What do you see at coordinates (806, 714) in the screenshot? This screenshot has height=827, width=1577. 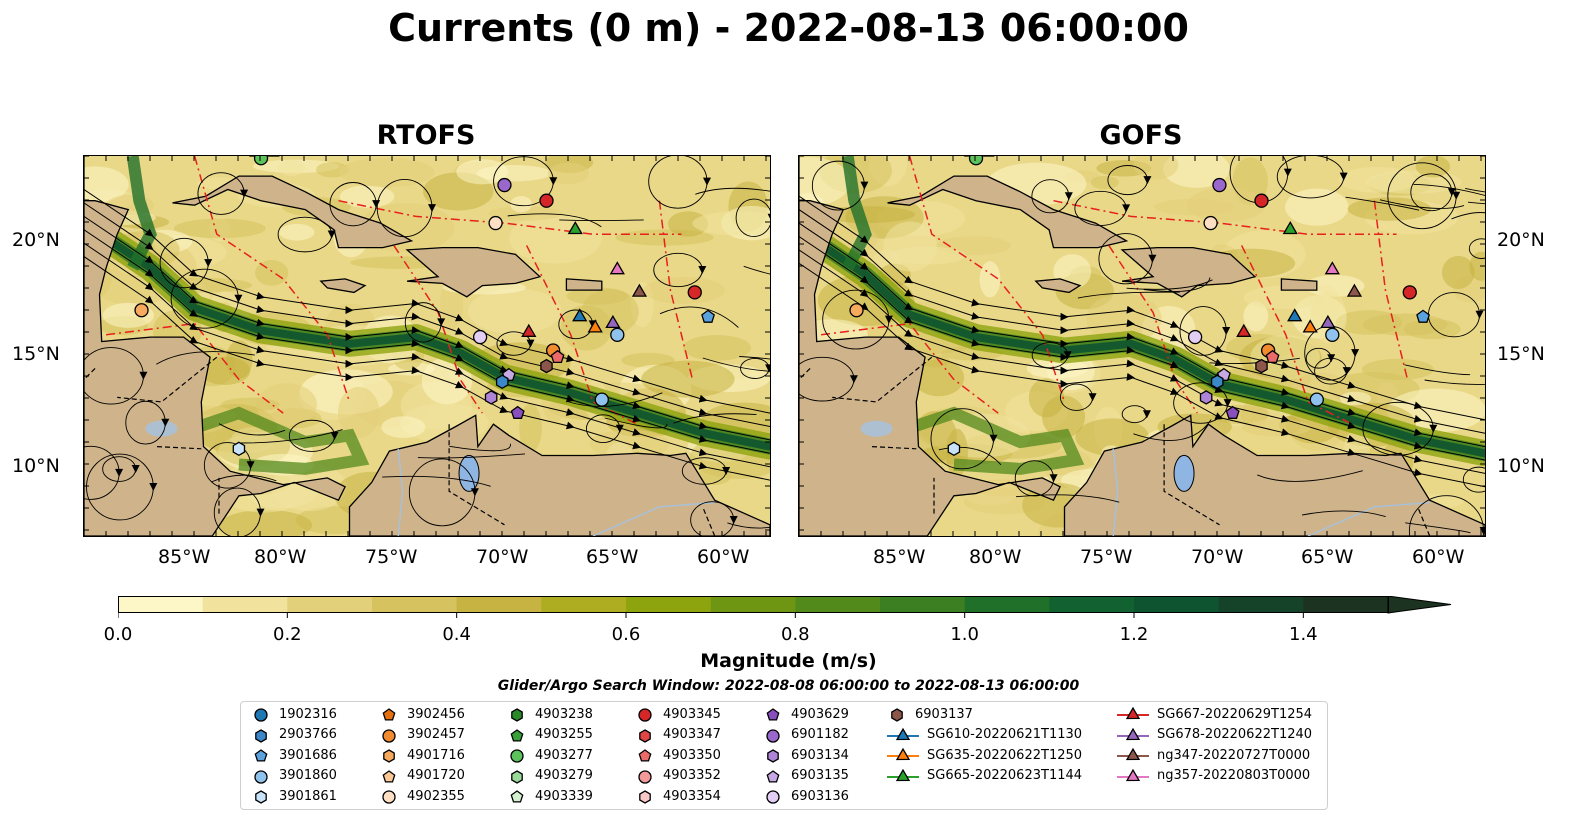 I see `legend-item: 4903629` at bounding box center [806, 714].